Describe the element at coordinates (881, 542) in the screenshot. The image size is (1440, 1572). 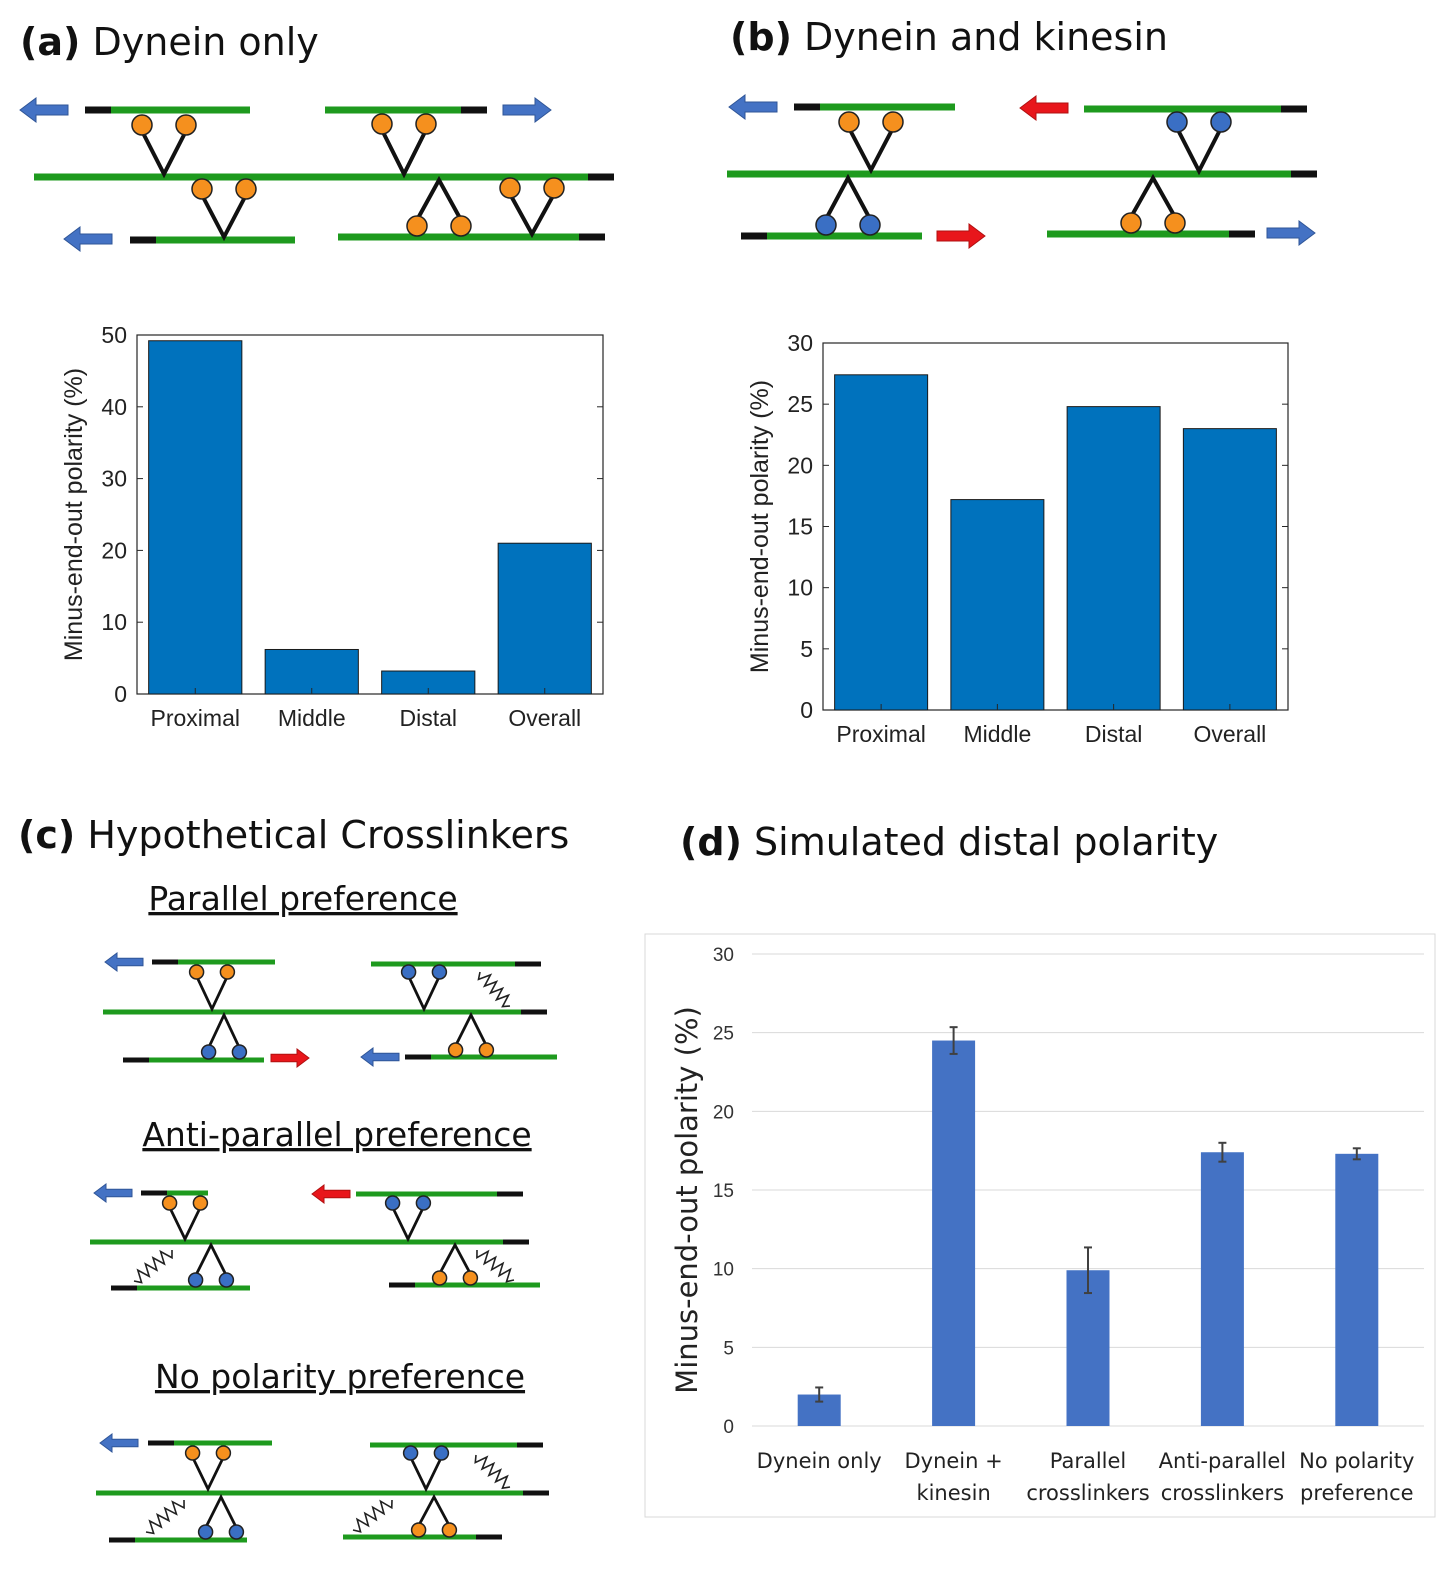
I see `bar-proximal` at that location.